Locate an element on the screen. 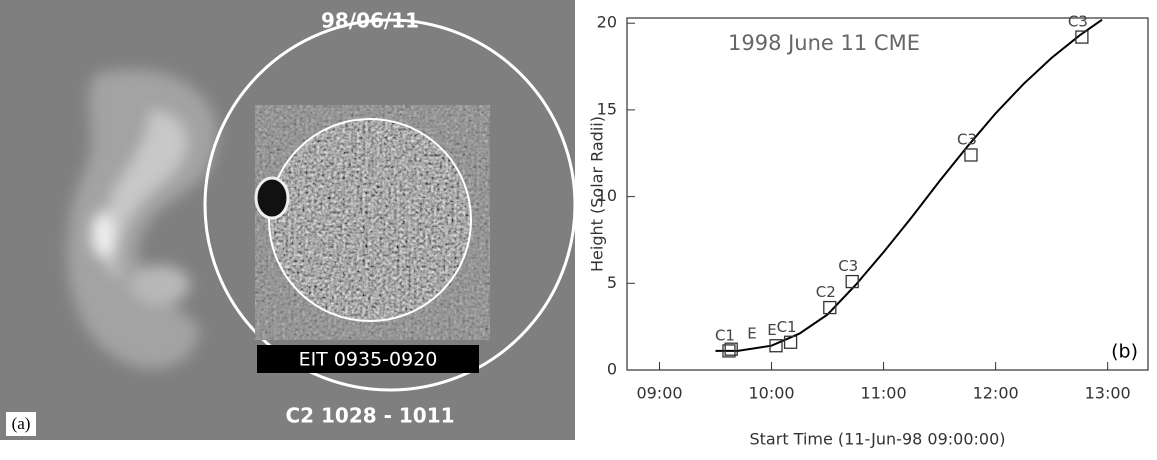 This screenshot has height=460, width=1157. eit-label-box is located at coordinates (368, 359).